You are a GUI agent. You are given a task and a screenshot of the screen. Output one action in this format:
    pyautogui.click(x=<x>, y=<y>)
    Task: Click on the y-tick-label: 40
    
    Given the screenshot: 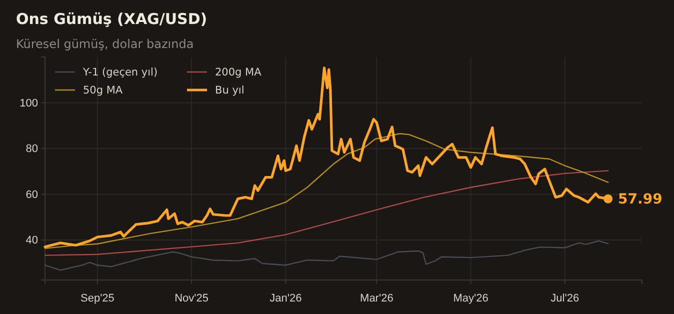 What is the action you would take?
    pyautogui.click(x=32, y=240)
    